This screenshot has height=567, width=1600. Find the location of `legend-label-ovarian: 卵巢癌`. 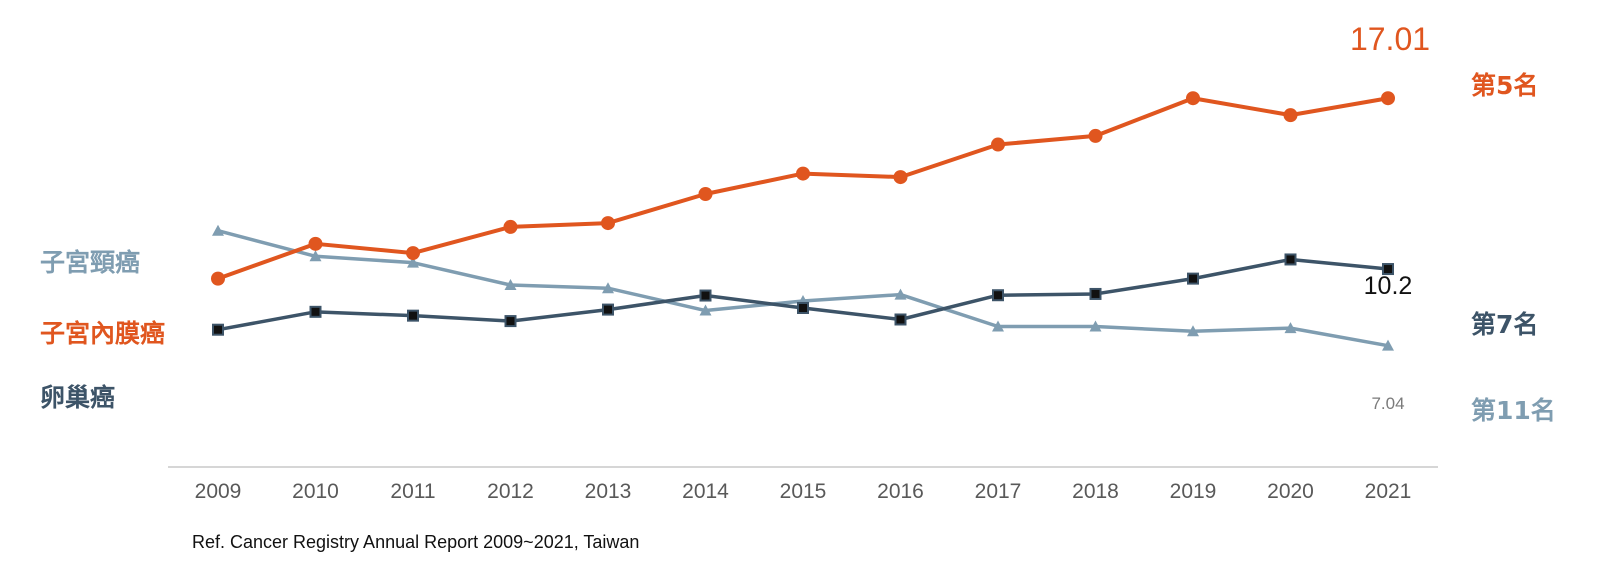

legend-label-ovarian: 卵巢癌 is located at coordinates (77, 397).